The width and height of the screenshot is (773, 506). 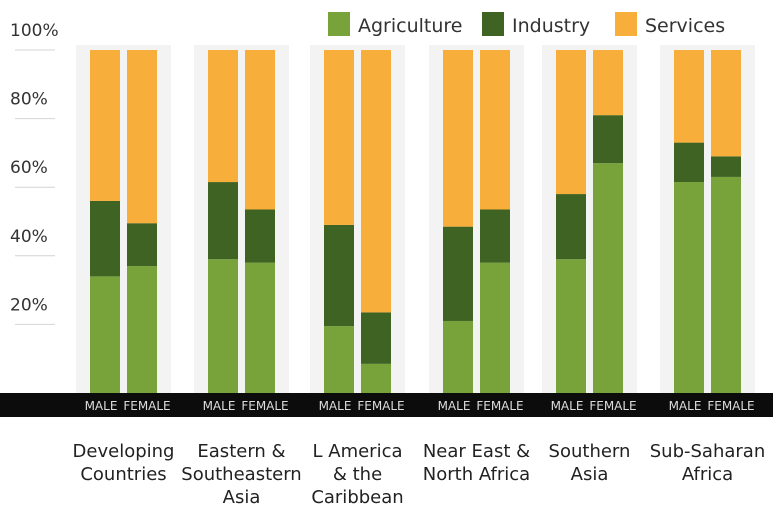 What do you see at coordinates (29, 237) in the screenshot?
I see `y-tick-label: 40%` at bounding box center [29, 237].